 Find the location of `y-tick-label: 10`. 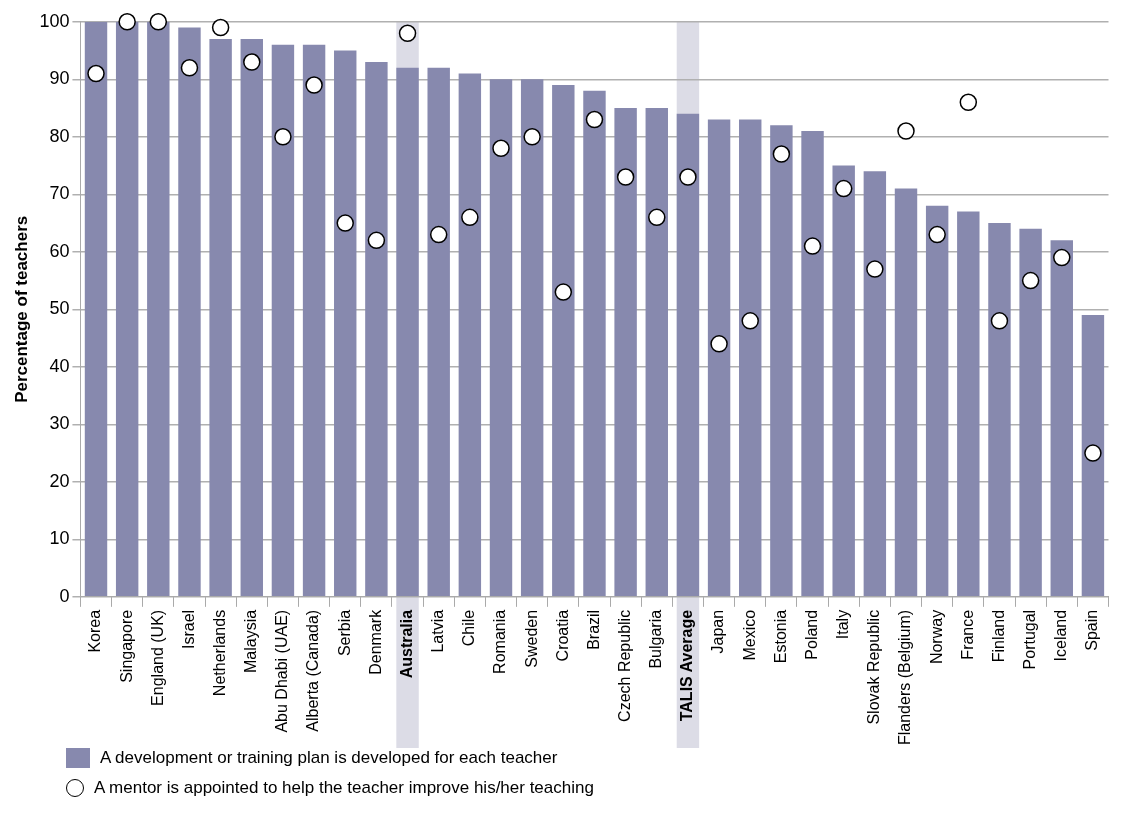

y-tick-label: 10 is located at coordinates (59, 538).